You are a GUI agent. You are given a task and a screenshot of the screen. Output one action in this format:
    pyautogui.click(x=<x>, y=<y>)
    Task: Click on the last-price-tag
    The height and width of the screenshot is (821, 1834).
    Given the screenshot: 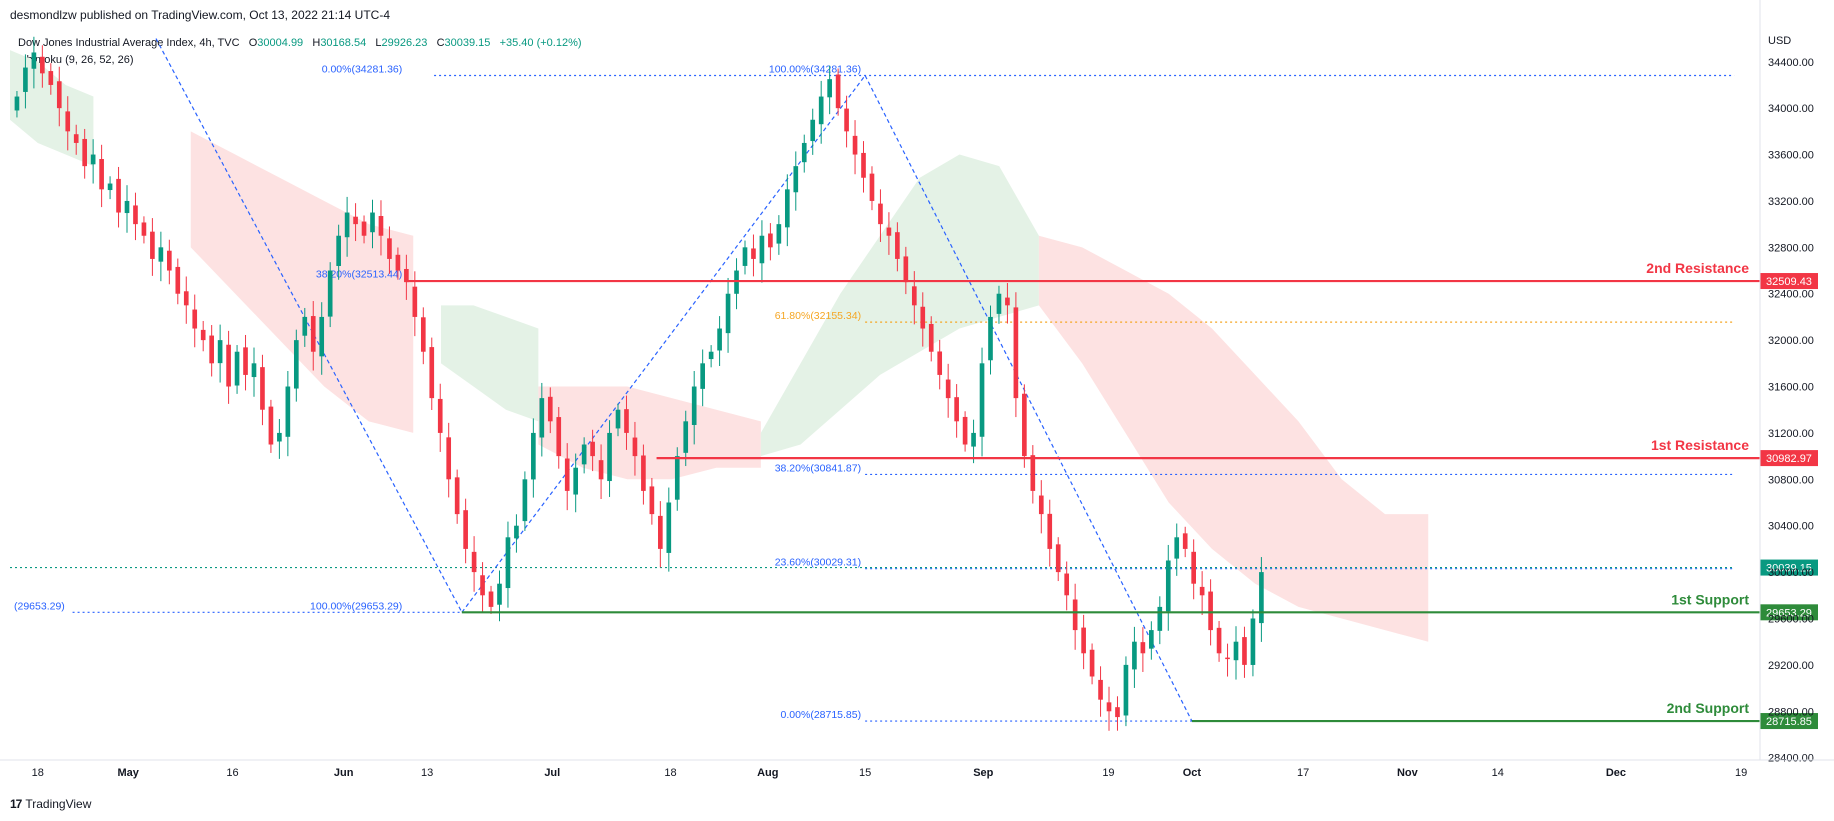 What is the action you would take?
    pyautogui.click(x=1789, y=567)
    